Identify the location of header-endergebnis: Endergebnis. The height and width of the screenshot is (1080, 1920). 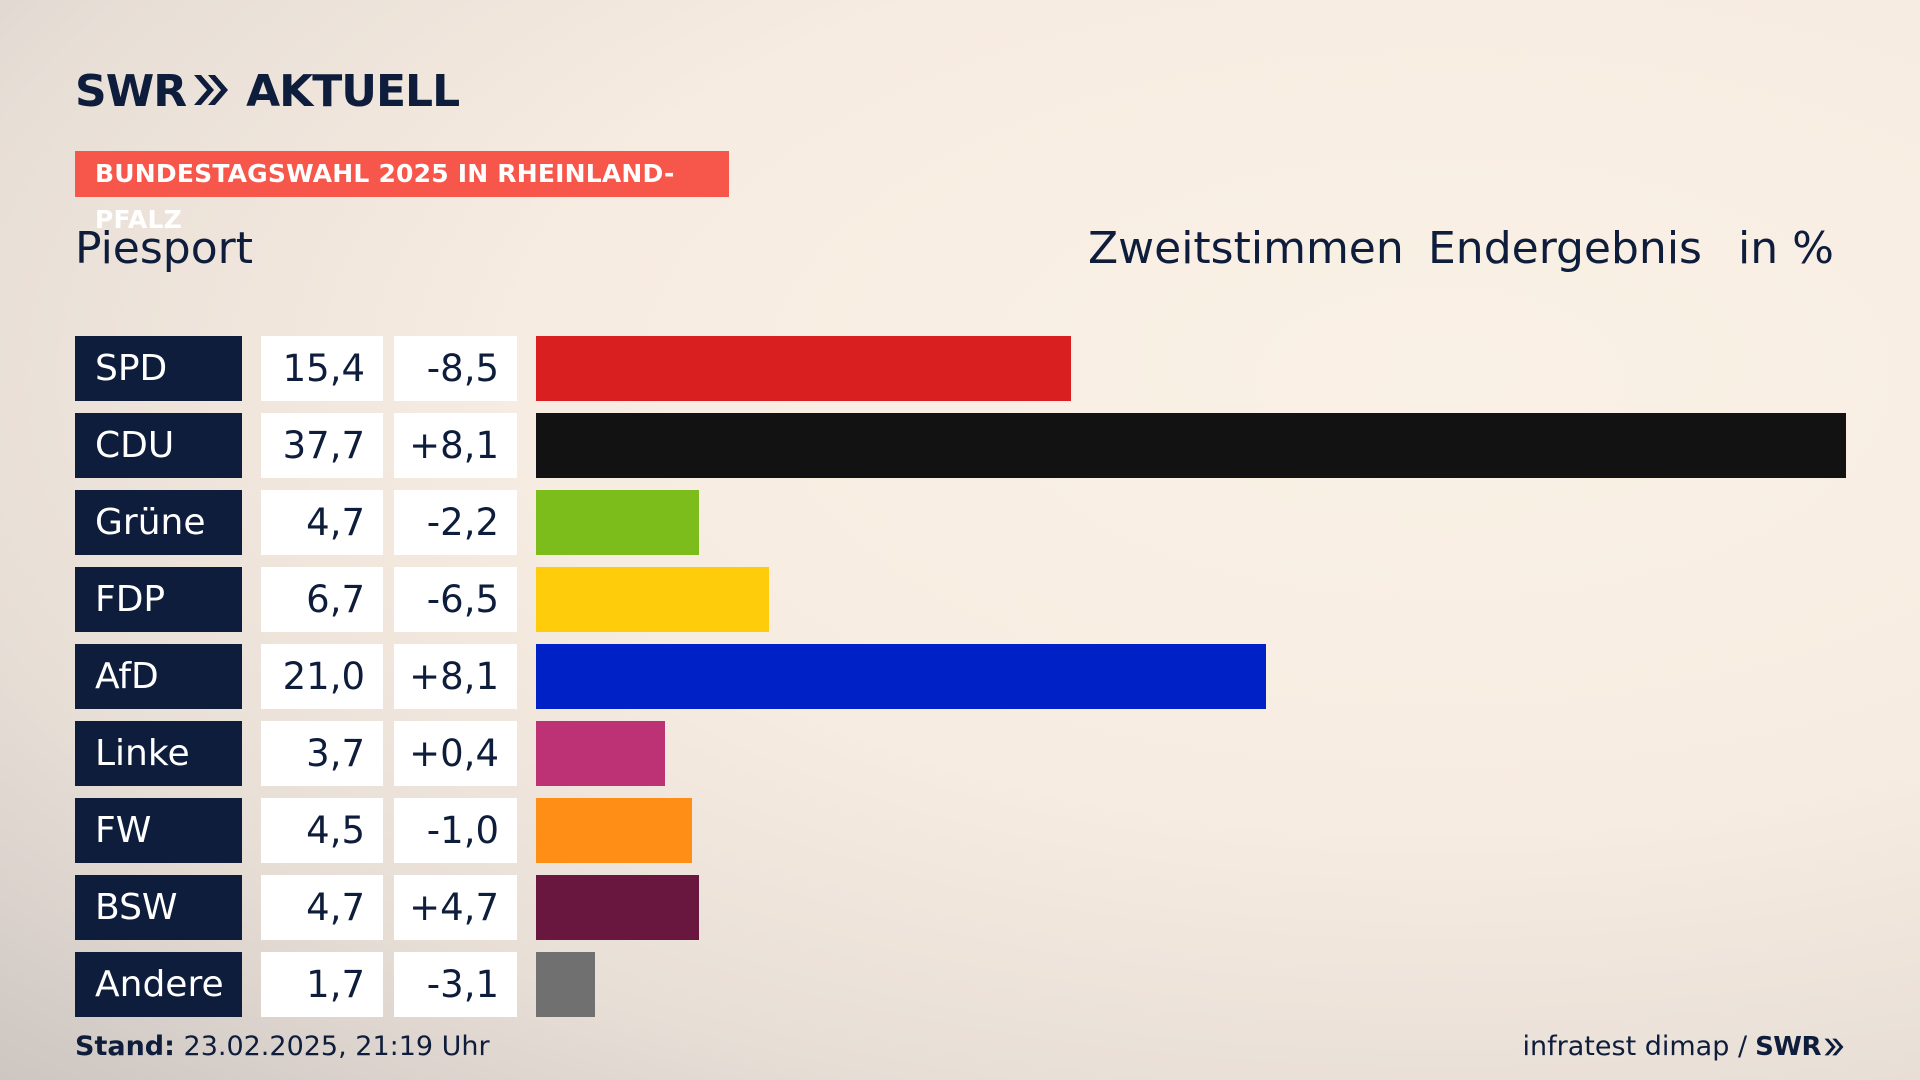
(1565, 248).